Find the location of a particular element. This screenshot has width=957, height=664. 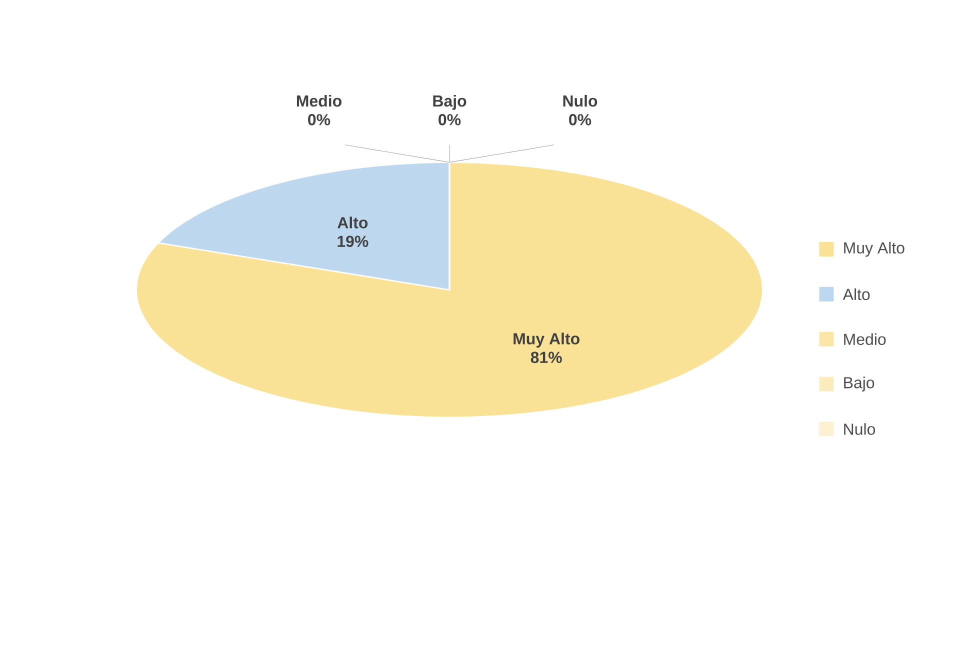

legend-label: Nulo is located at coordinates (860, 429).